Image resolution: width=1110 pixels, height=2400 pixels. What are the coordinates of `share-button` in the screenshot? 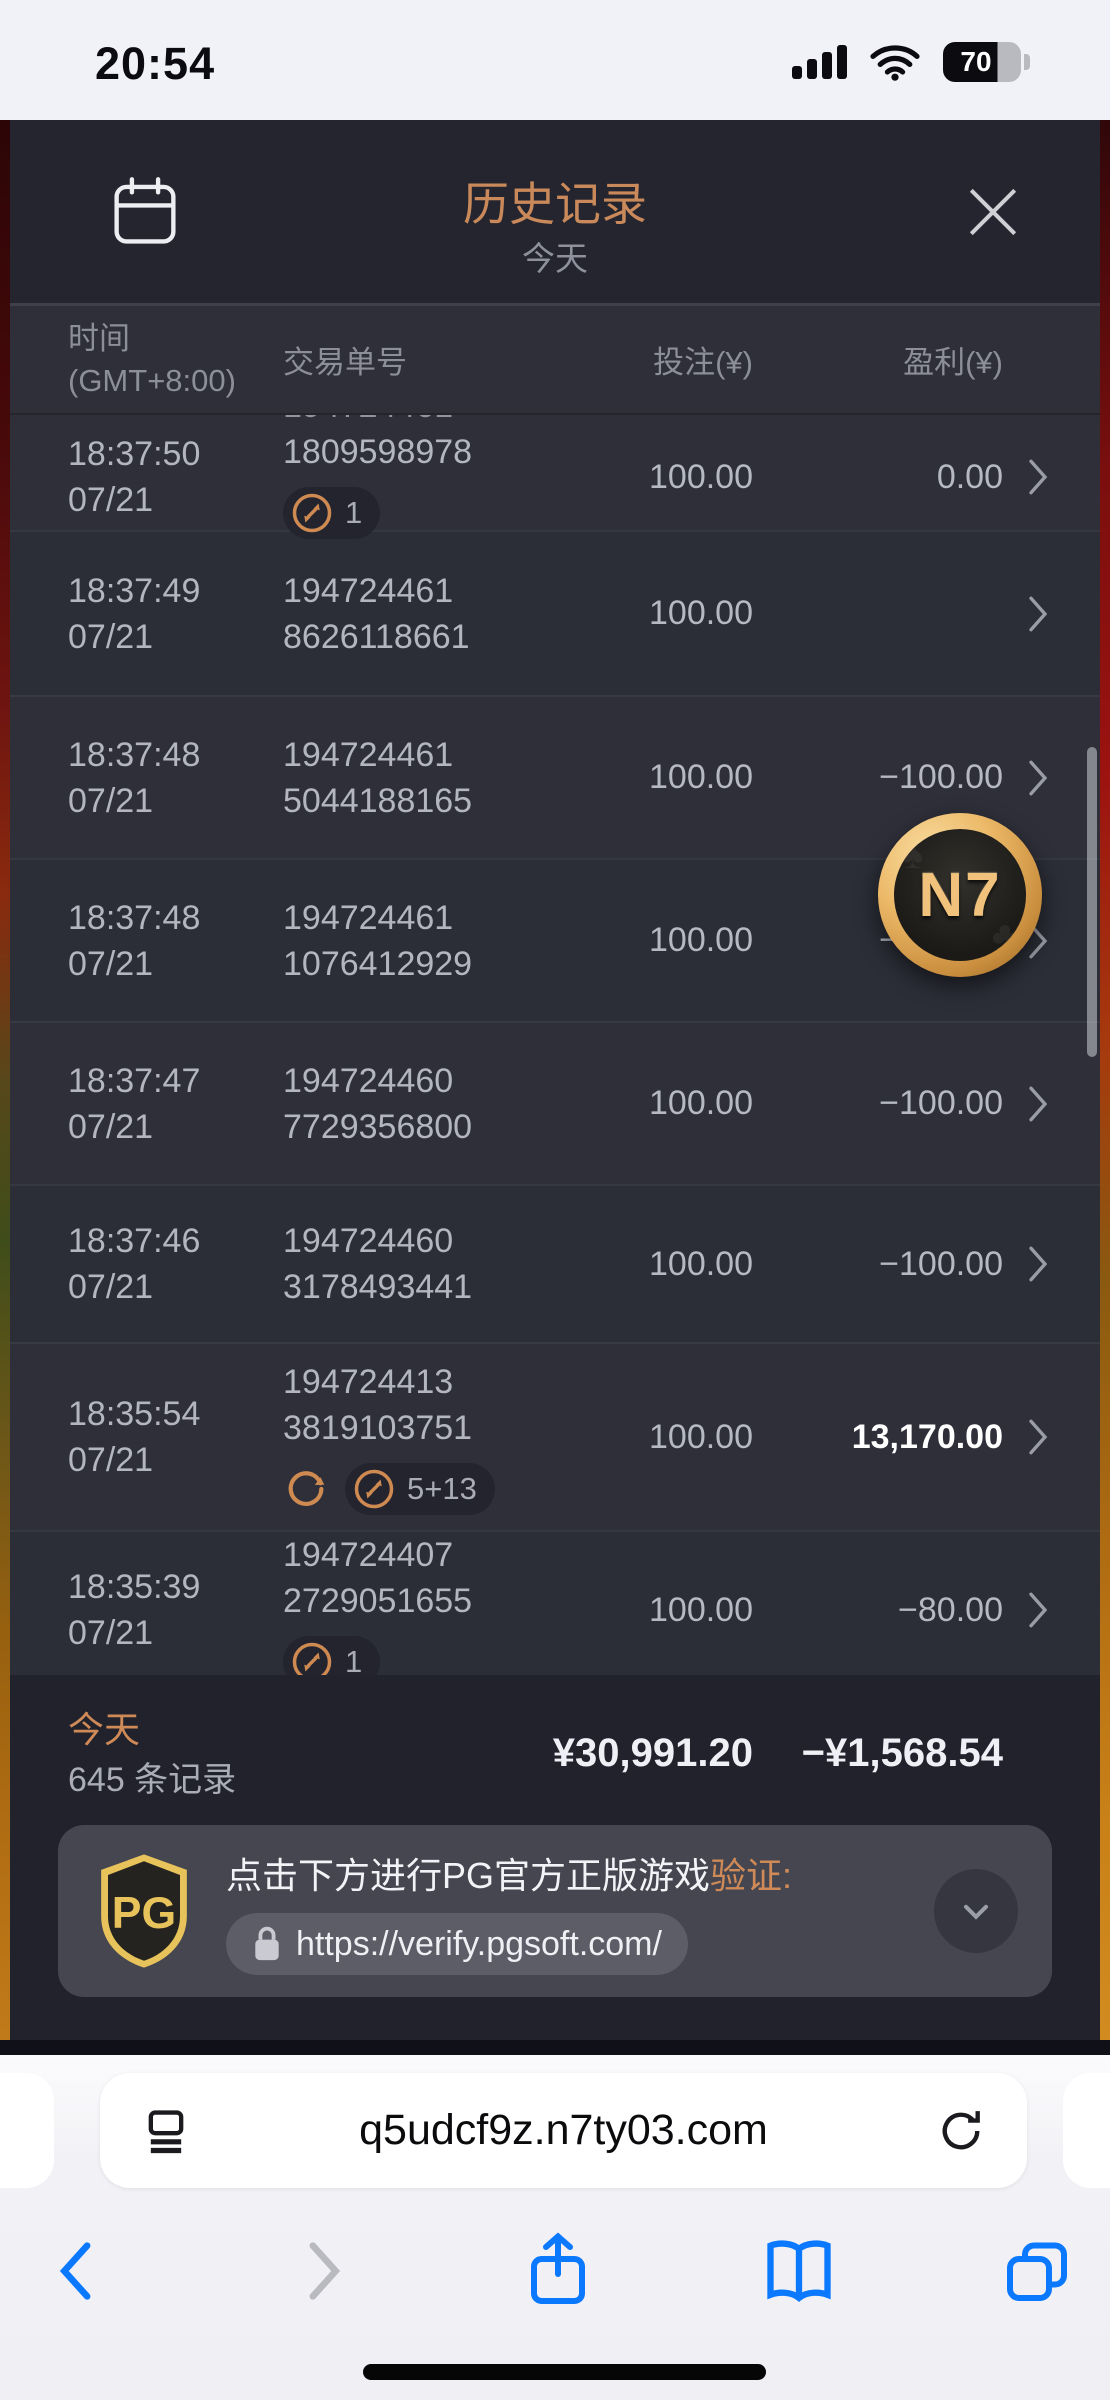 It's located at (558, 2271).